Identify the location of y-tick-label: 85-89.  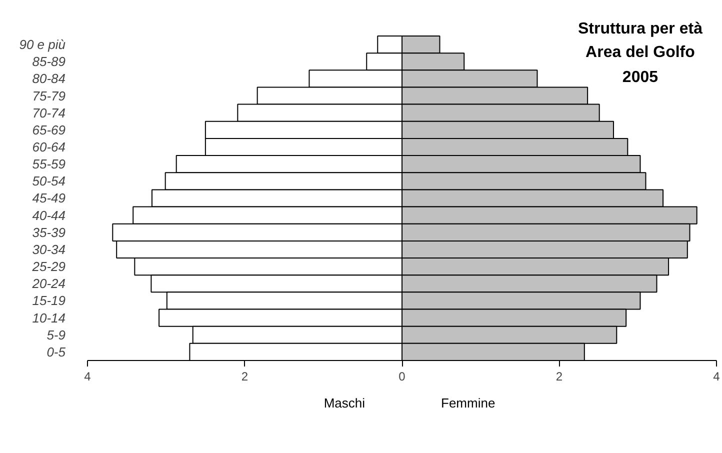
(49, 62).